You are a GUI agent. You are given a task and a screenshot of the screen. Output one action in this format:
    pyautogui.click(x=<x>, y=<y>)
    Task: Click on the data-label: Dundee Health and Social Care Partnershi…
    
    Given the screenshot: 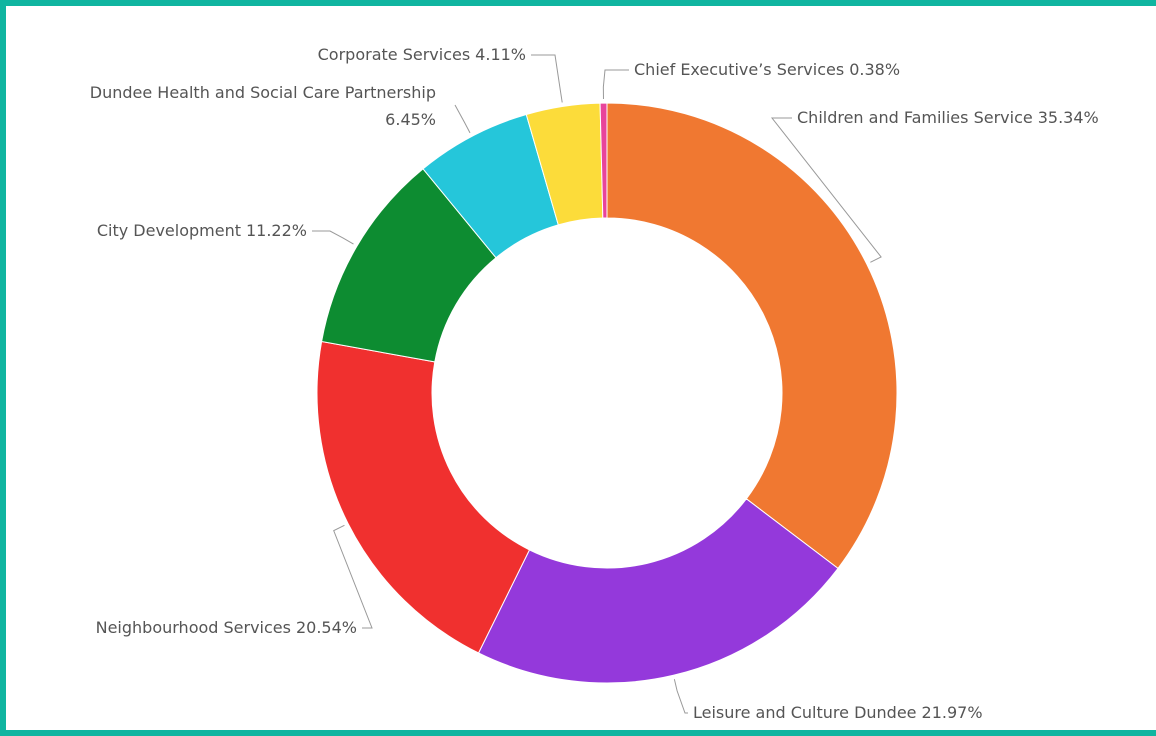 What is the action you would take?
    pyautogui.click(x=263, y=106)
    